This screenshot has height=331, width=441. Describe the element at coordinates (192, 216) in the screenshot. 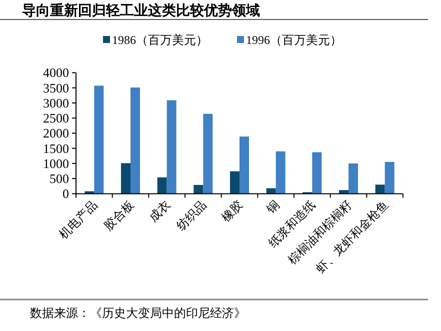

I see `x-tick-label: 纺织品` at that location.